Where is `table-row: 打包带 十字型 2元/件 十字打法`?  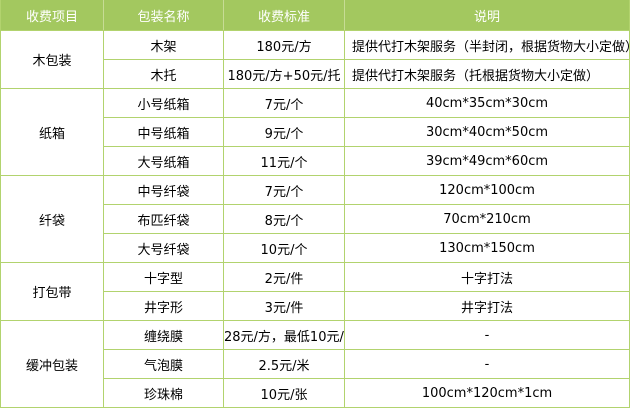
table-row: 打包带 十字型 2元/件 十字打法 is located at coordinates (315, 291).